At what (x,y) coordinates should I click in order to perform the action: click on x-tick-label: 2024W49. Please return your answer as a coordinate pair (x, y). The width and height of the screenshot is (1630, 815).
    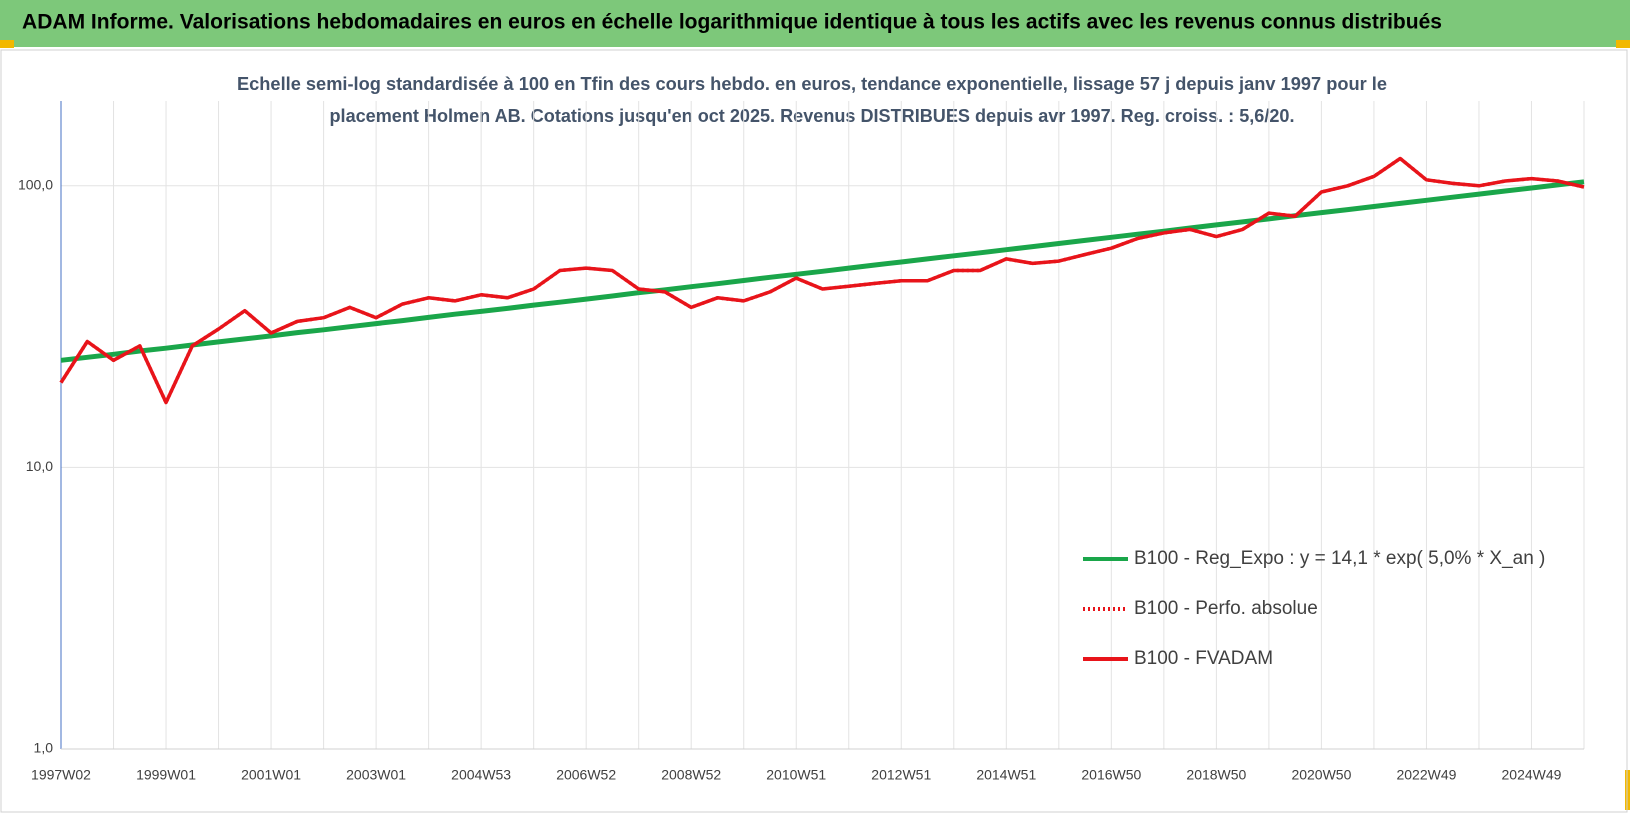
    Looking at the image, I should click on (1532, 775).